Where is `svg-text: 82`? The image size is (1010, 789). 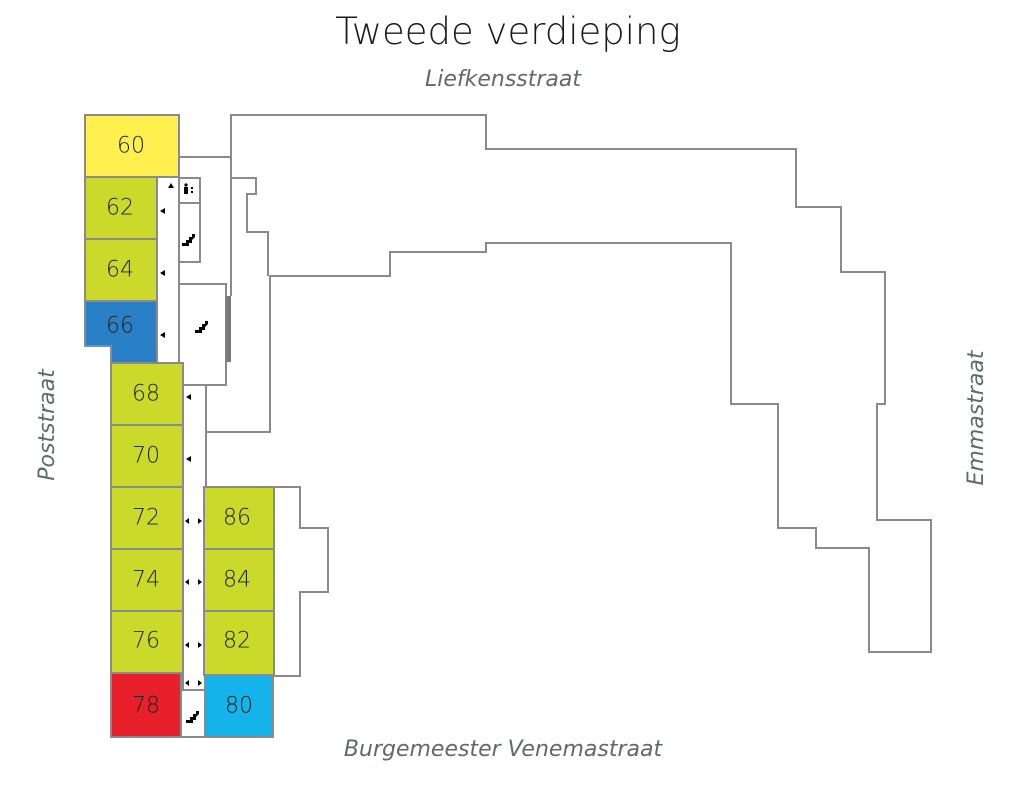
svg-text: 82 is located at coordinates (237, 641).